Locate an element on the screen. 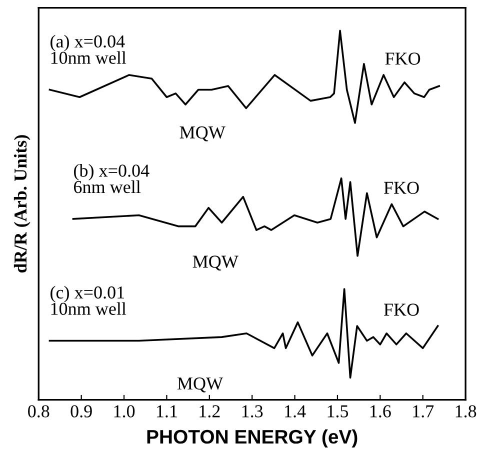  series-label: (c) x=0.01 10nm well is located at coordinates (88, 300).